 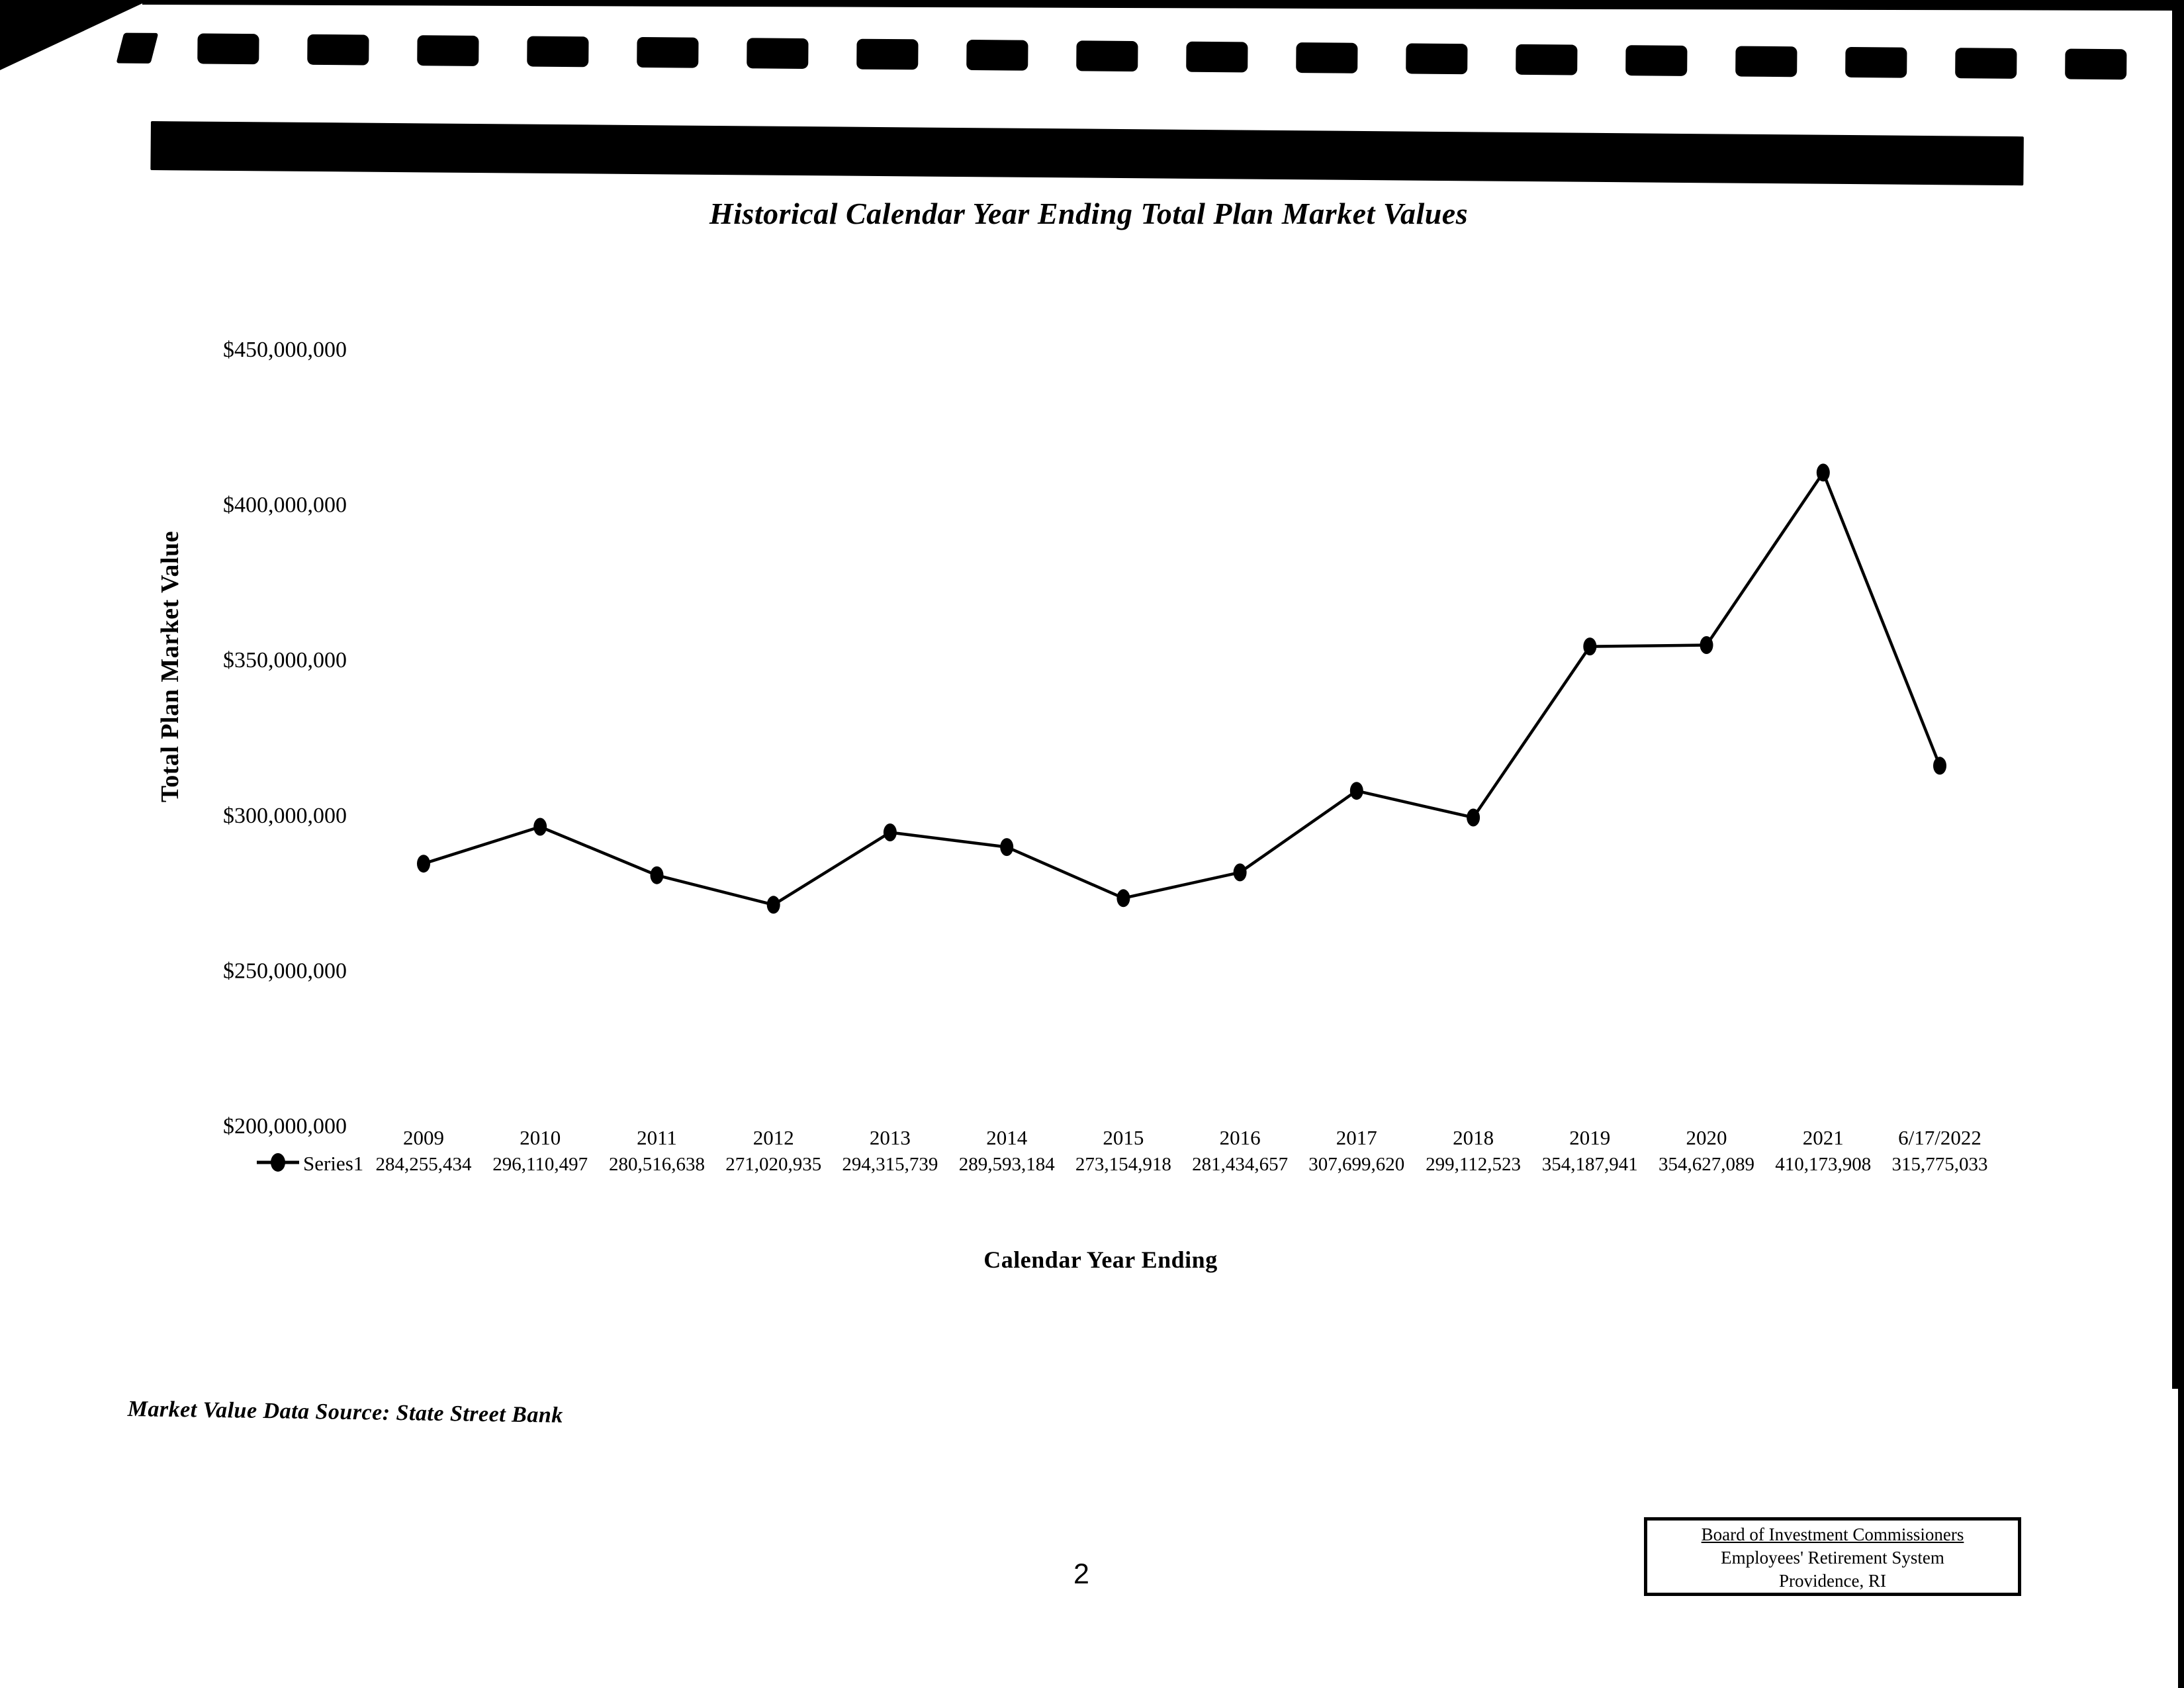 What do you see at coordinates (285, 505) in the screenshot?
I see `y-tick-label: $400,000,000` at bounding box center [285, 505].